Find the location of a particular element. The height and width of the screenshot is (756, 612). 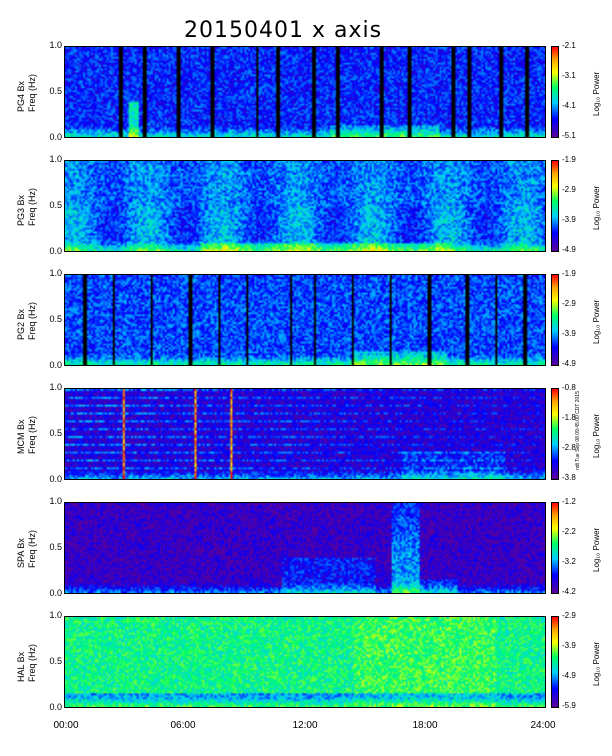

colorbar-tick-label: -2.8 is located at coordinates (569, 447).